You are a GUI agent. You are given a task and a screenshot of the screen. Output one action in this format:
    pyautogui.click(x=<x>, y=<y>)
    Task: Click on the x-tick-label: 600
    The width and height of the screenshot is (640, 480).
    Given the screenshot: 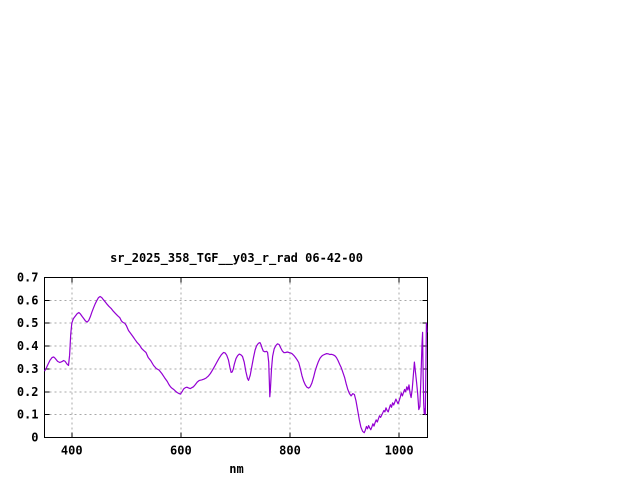 What is the action you would take?
    pyautogui.click(x=181, y=451)
    